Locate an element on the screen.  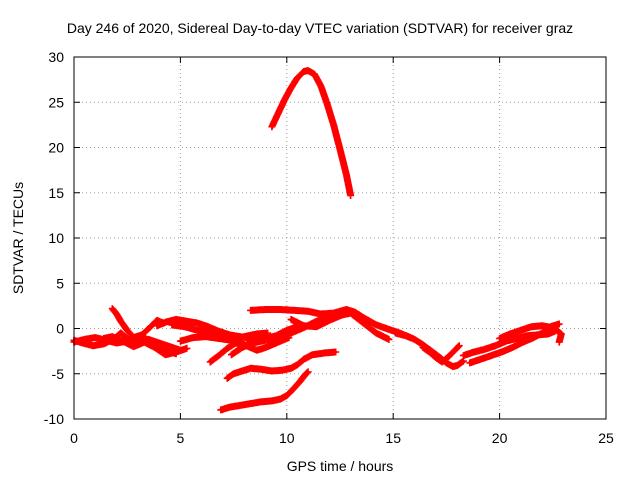
x-tick-label: 5 is located at coordinates (181, 438).